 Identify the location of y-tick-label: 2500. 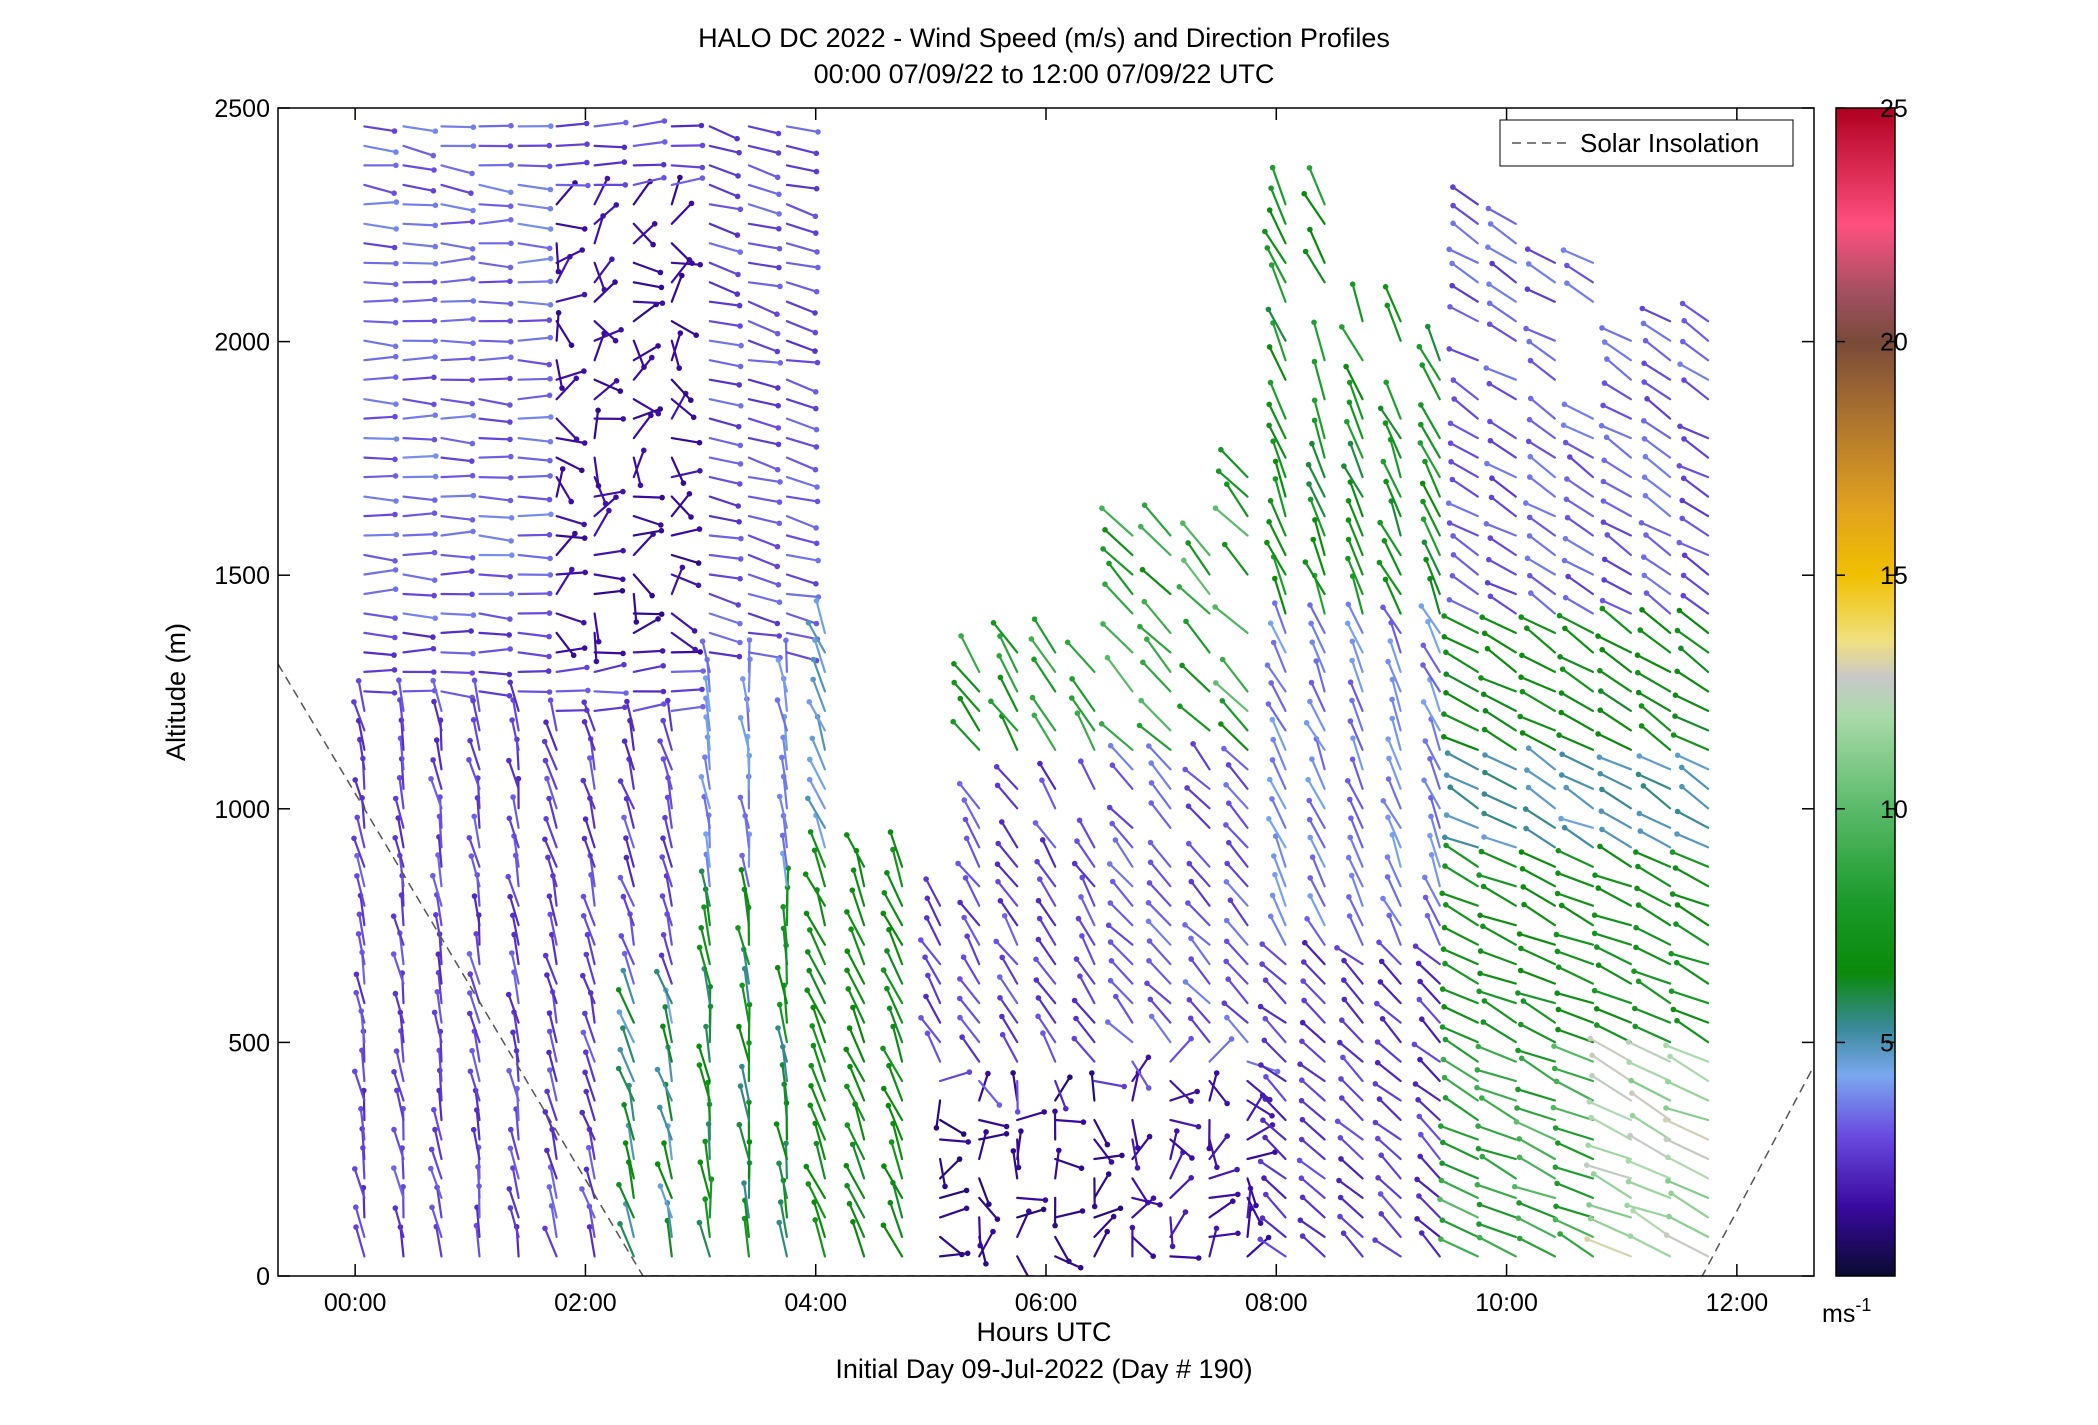
(242, 109).